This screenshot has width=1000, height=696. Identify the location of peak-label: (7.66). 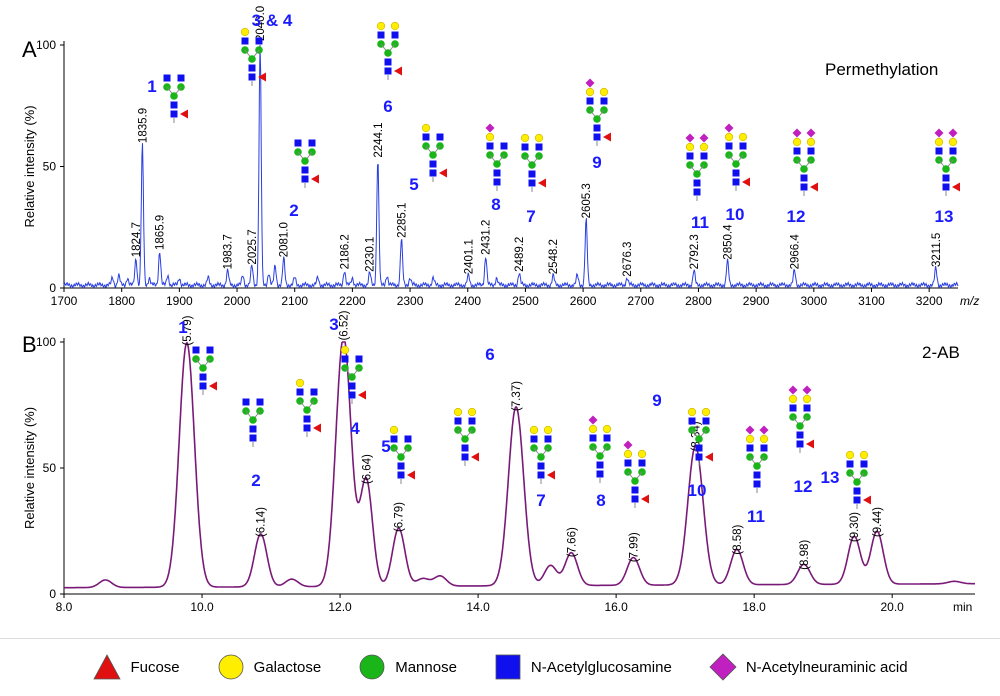
(572, 542).